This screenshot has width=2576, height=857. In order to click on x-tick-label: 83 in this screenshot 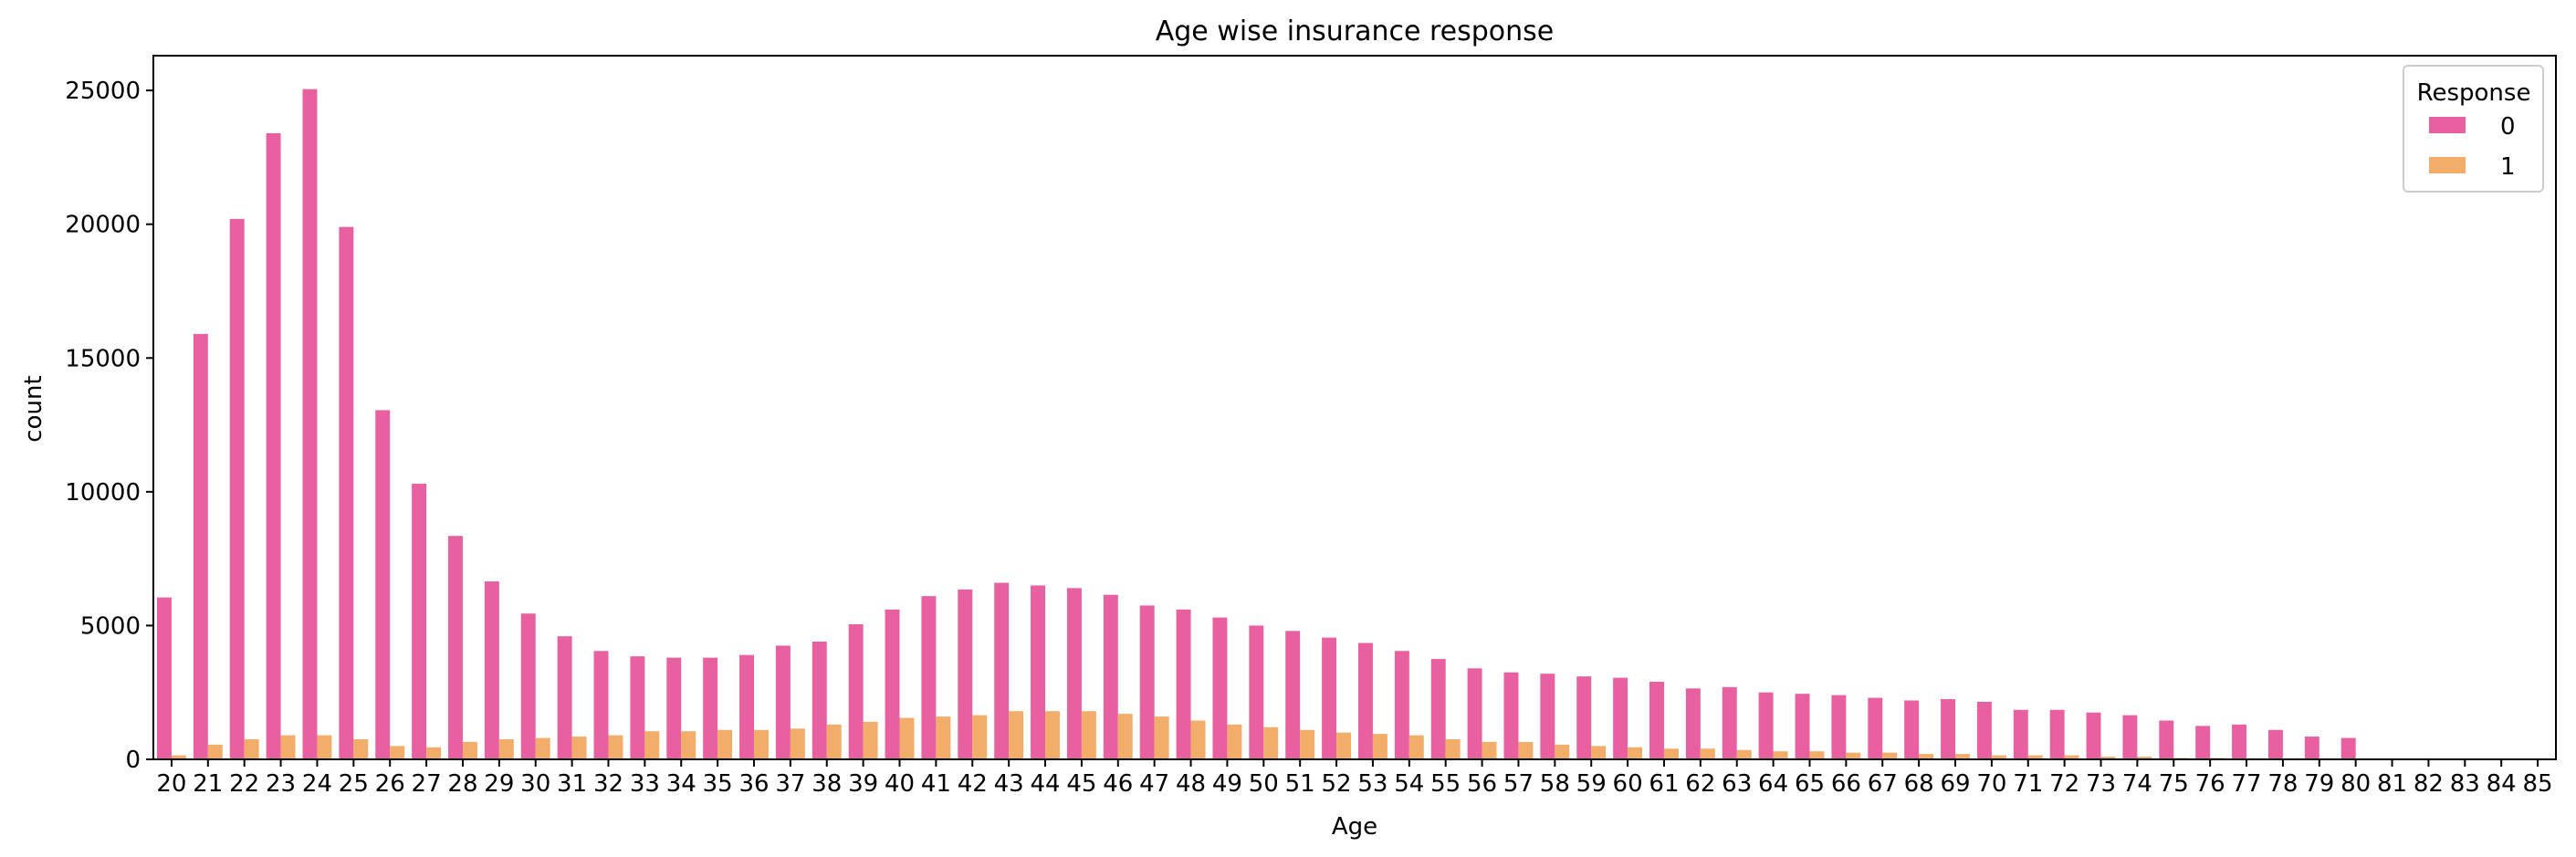, I will do `click(2465, 784)`.